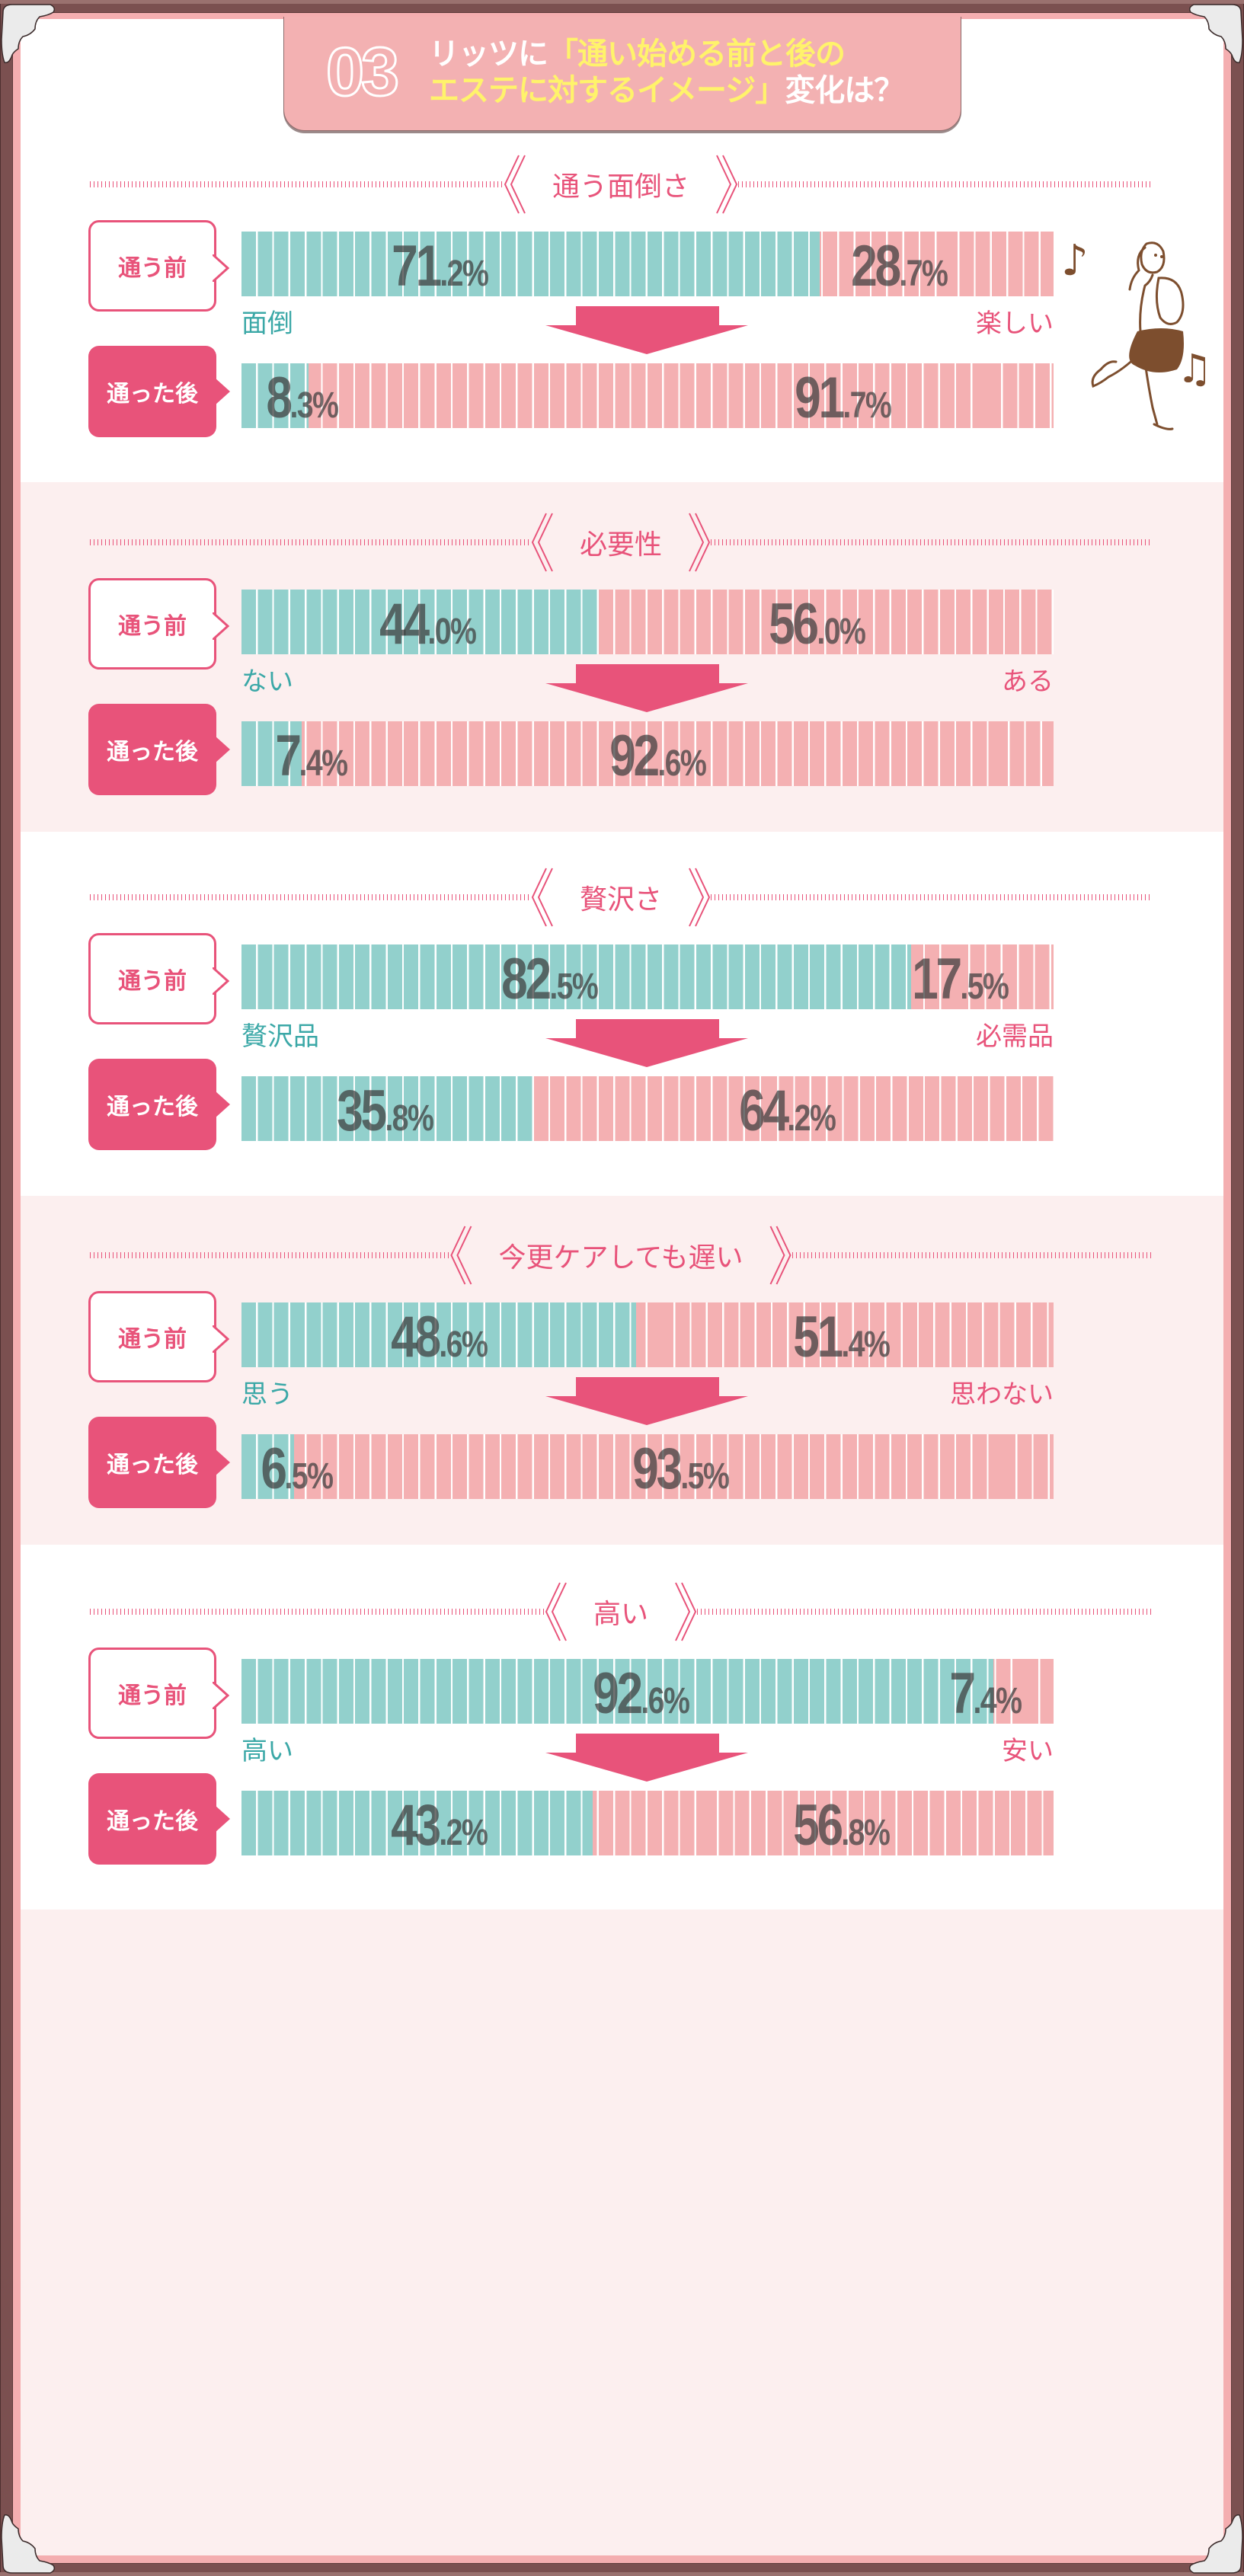 The image size is (1244, 2576). Describe the element at coordinates (30, 2543) in the screenshot. I see `corner-ornament-bottom-left` at that location.